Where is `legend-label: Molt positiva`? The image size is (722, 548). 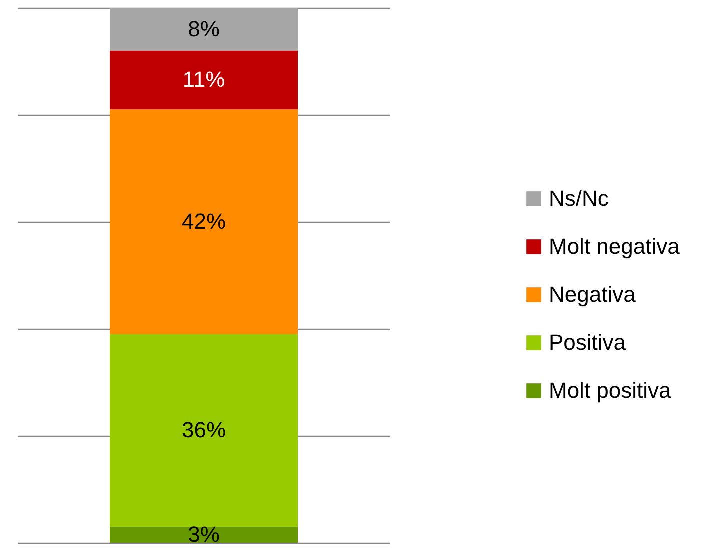 legend-label: Molt positiva is located at coordinates (610, 390).